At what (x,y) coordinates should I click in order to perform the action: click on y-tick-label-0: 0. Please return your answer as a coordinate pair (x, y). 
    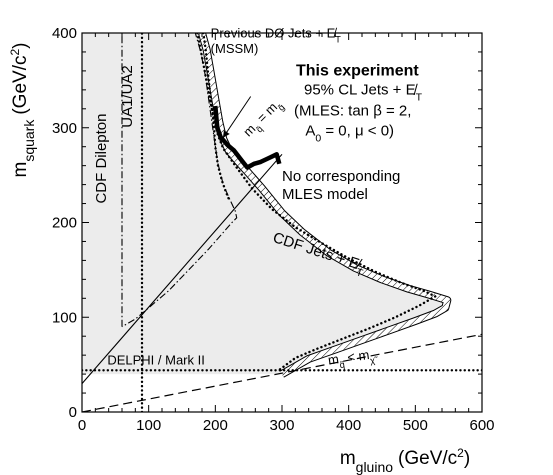
    Looking at the image, I should click on (73, 412).